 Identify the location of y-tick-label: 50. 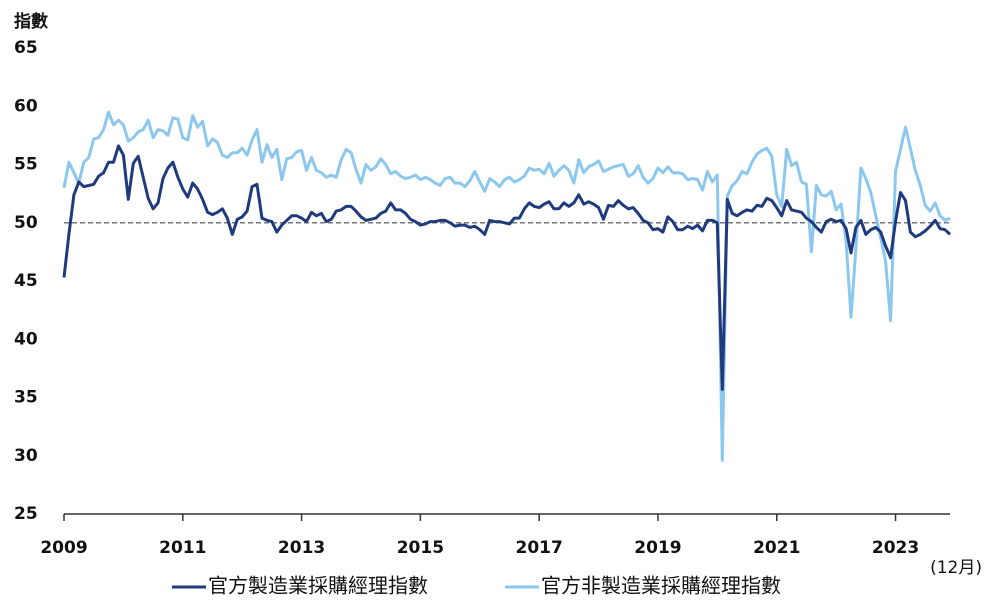
(26, 223).